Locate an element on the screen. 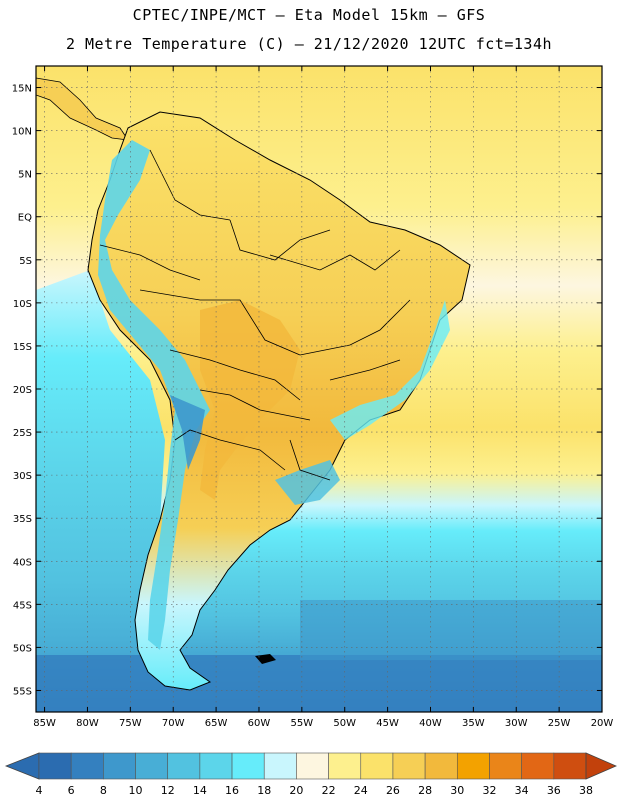 The image size is (618, 800). colorbar-label: 38 is located at coordinates (586, 790).